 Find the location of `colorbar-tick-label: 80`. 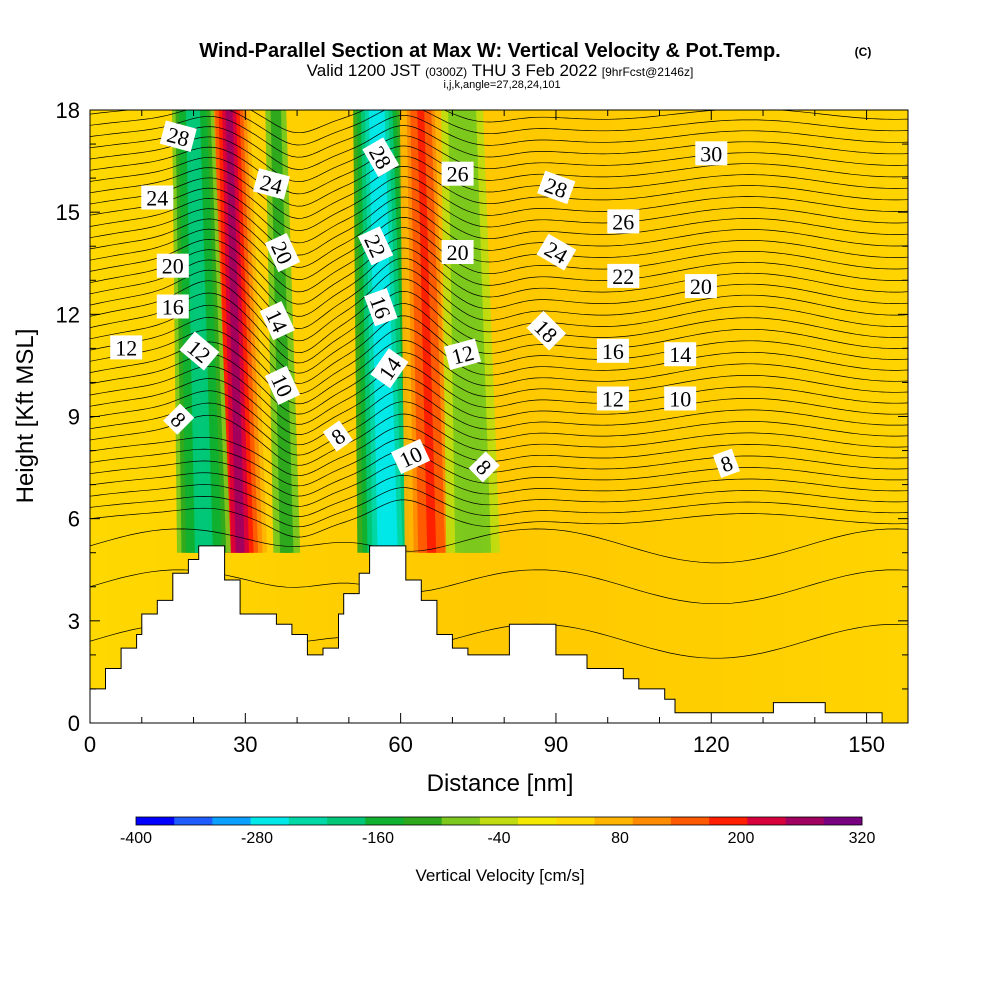

colorbar-tick-label: 80 is located at coordinates (620, 838).